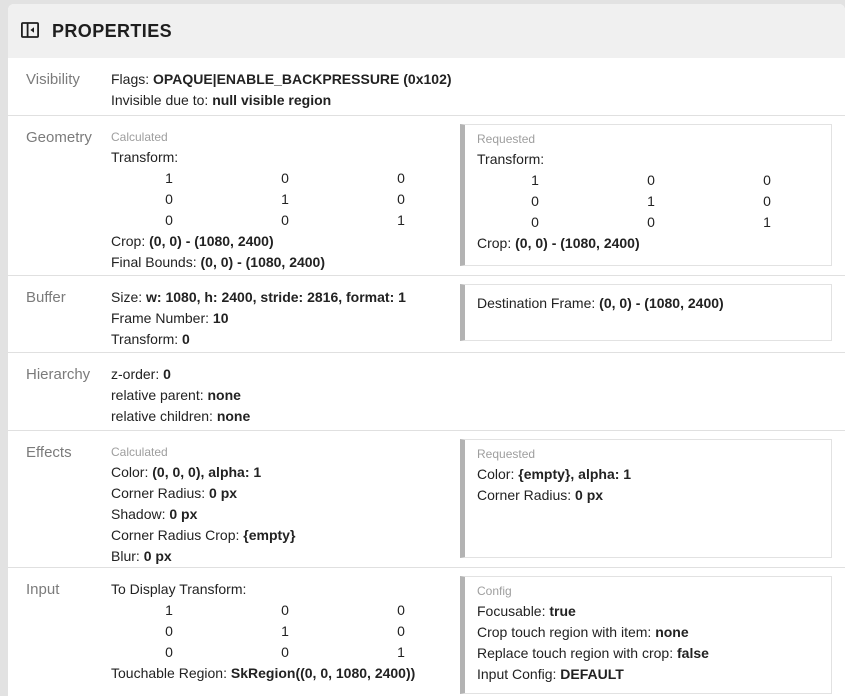 Image resolution: width=845 pixels, height=696 pixels. What do you see at coordinates (127, 297) in the screenshot?
I see `property-key: Size:` at bounding box center [127, 297].